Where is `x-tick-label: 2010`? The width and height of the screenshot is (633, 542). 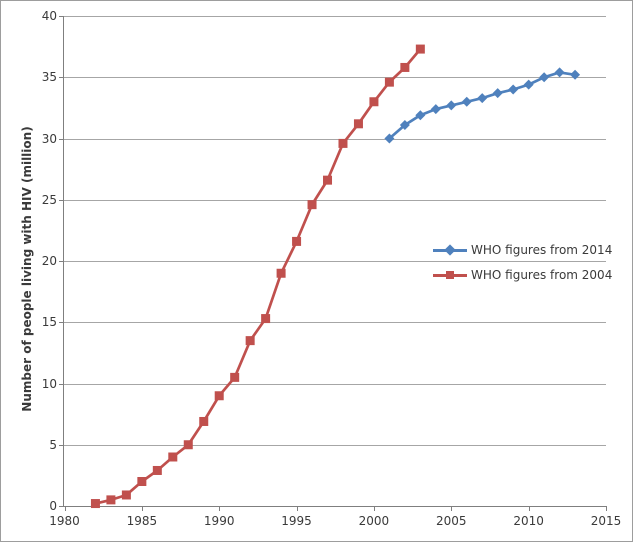 x-tick-label: 2010 is located at coordinates (528, 521).